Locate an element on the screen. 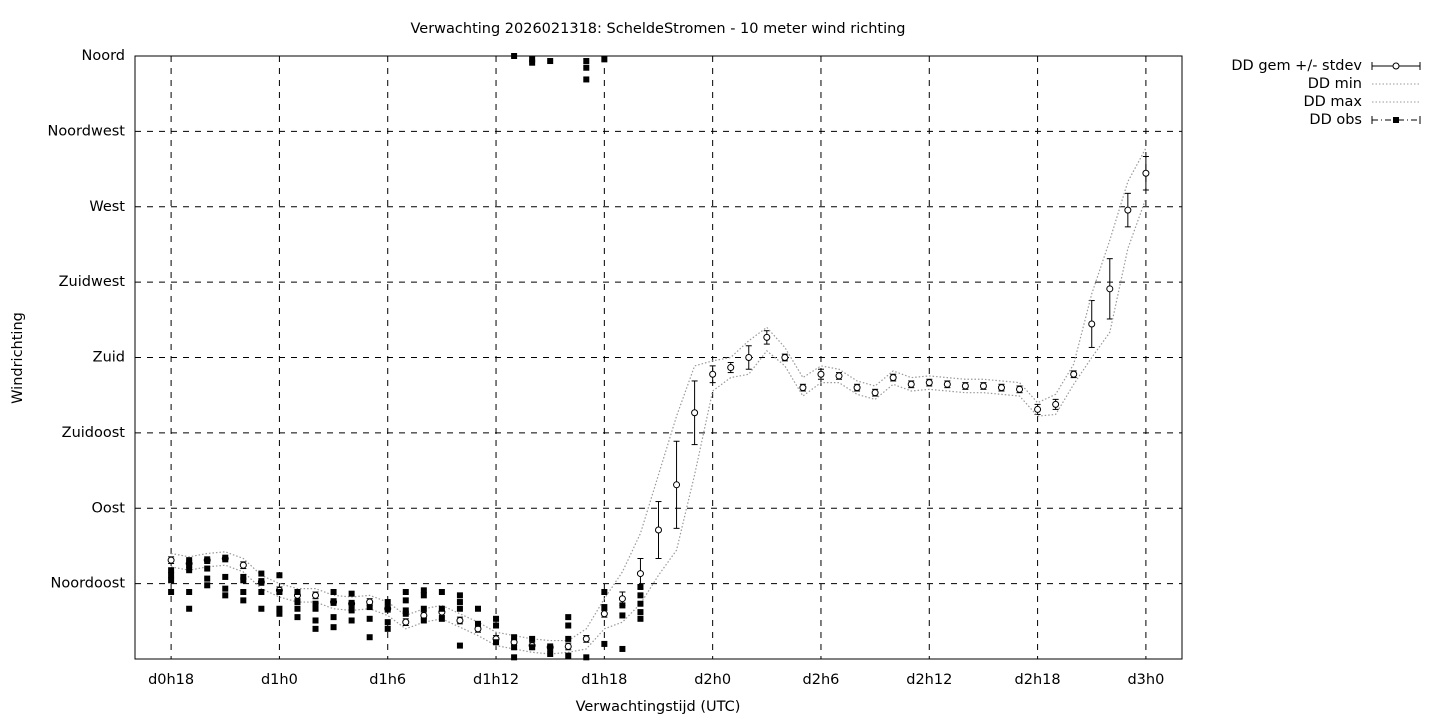  x-tick-label: d2h6 is located at coordinates (821, 680).